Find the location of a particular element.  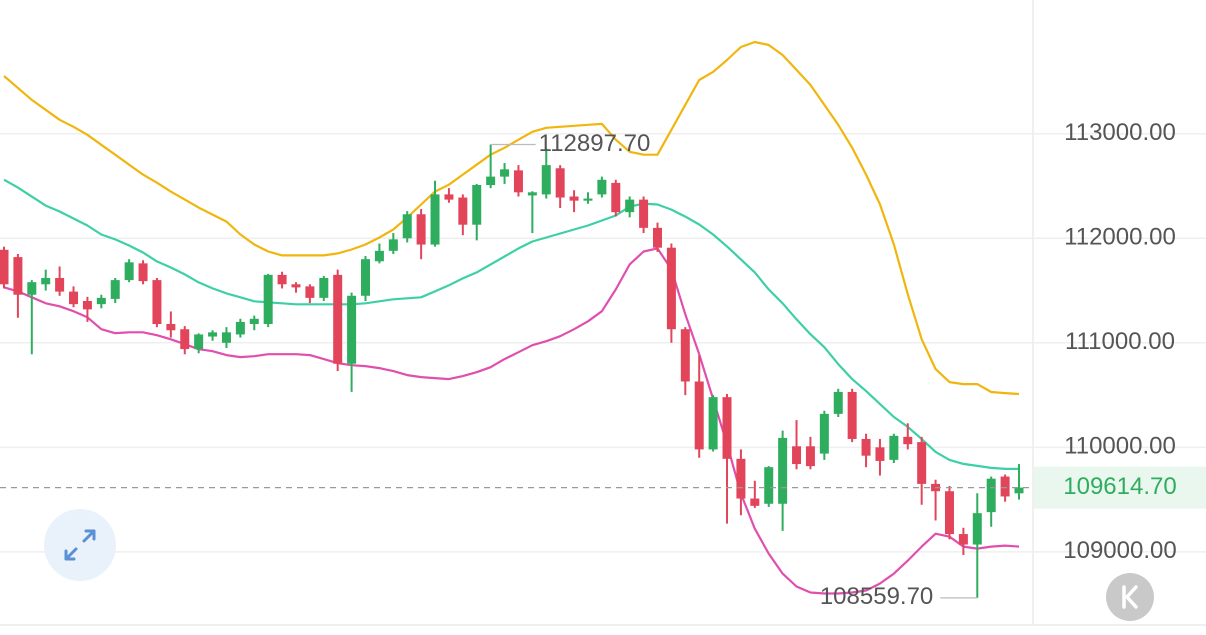

y-tick-label: 112000.00 is located at coordinates (1120, 237).